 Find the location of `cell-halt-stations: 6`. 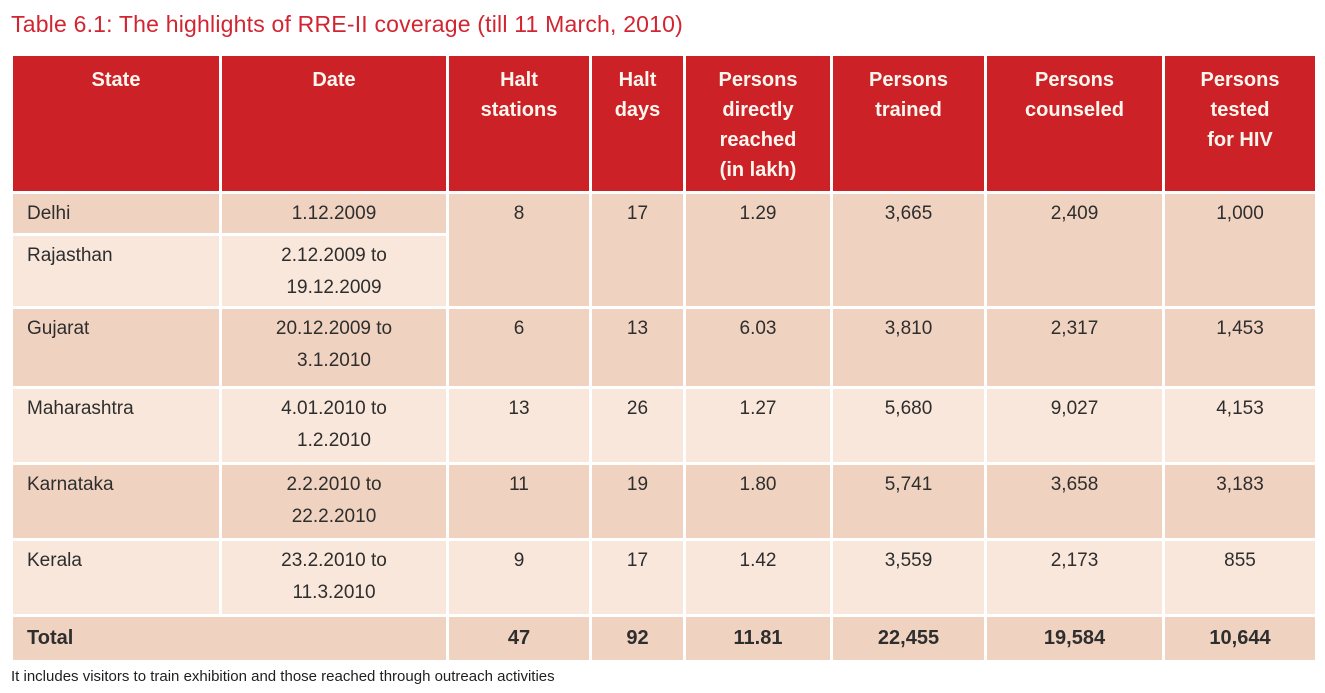

cell-halt-stations: 6 is located at coordinates (519, 347).